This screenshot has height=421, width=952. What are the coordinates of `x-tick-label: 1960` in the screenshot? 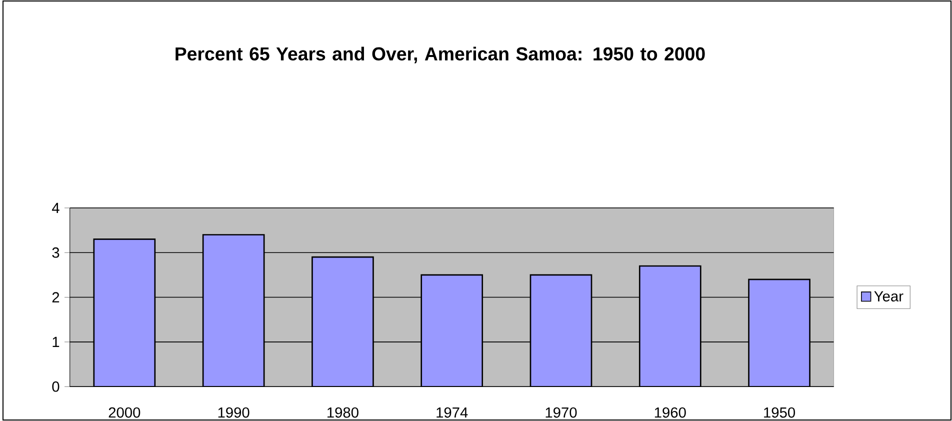 It's located at (670, 412).